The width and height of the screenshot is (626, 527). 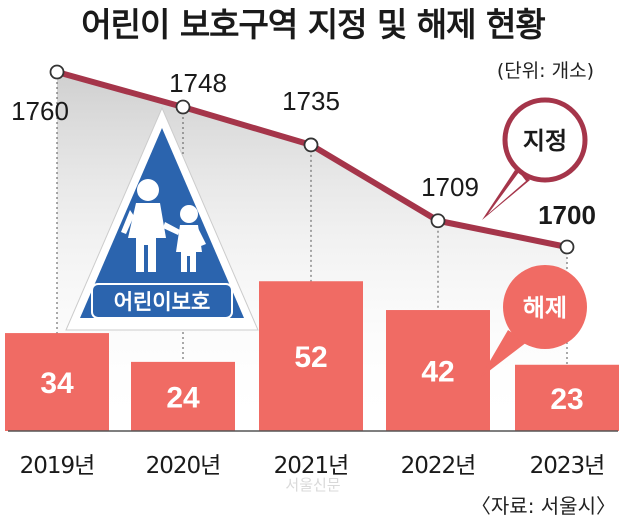 I want to click on legend-bubble-해제: 해제, so click(x=533, y=321).